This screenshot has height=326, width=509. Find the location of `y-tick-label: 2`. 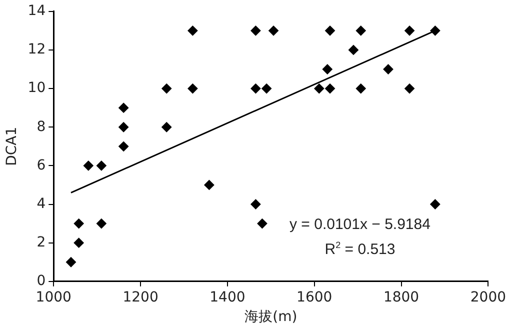

y-tick-label: 2 is located at coordinates (41, 242).